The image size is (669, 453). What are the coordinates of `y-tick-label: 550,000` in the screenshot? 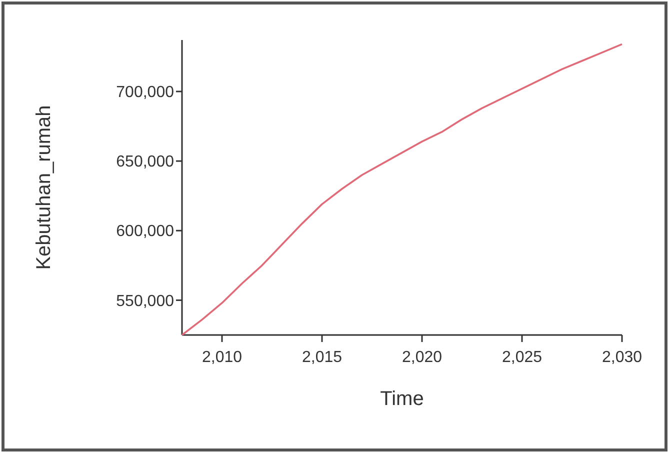 It's located at (145, 301).